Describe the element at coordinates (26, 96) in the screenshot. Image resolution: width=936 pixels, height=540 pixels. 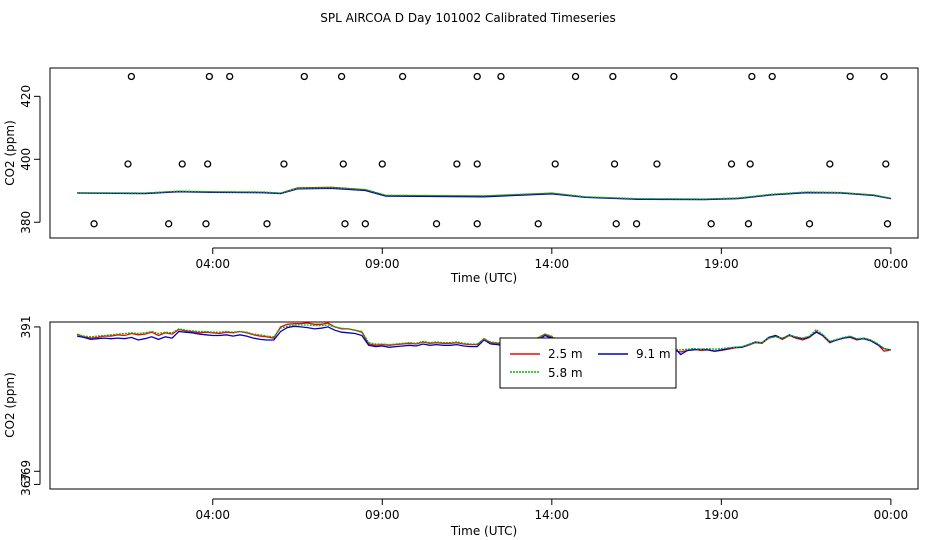
I see `y-tick-label: 420` at that location.